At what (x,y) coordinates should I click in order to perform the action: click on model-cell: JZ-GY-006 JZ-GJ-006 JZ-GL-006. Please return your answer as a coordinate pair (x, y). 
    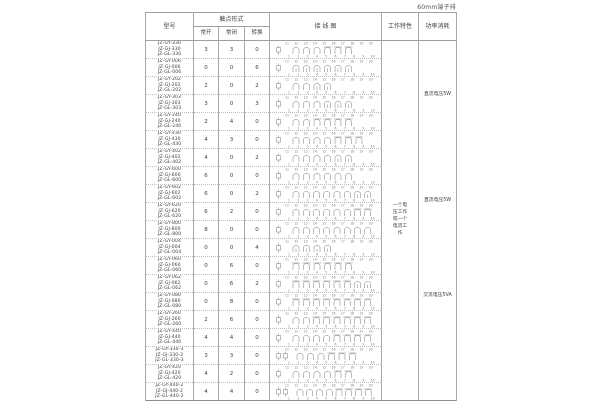
    Looking at the image, I should click on (169, 67).